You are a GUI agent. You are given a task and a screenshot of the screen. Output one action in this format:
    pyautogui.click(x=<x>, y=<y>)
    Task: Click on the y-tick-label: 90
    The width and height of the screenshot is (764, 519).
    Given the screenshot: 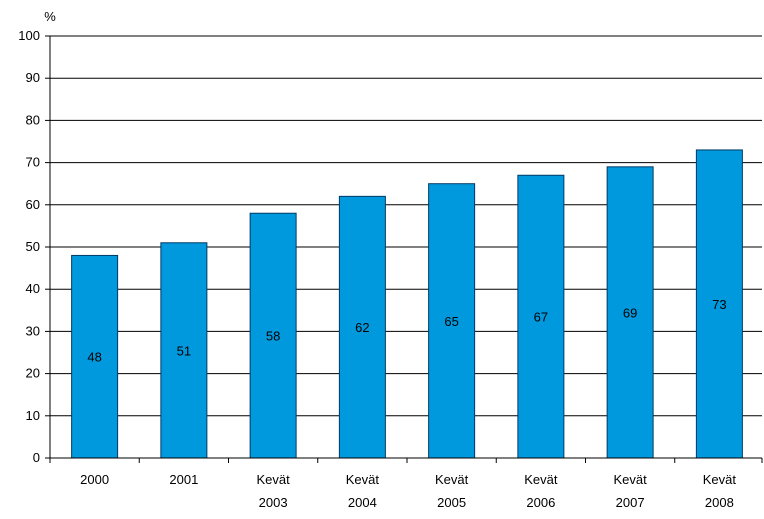 What is the action you would take?
    pyautogui.click(x=33, y=77)
    